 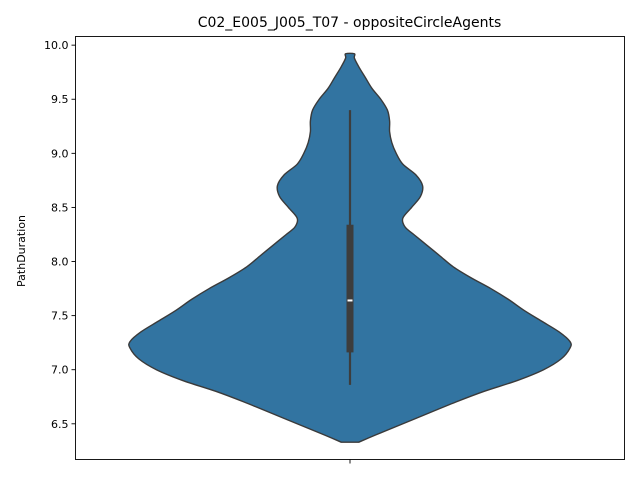 I want to click on y-axis: 6.5 7.0 7.5 8.0 8.5 9.0 9.5 10.0, so click(x=60, y=235).